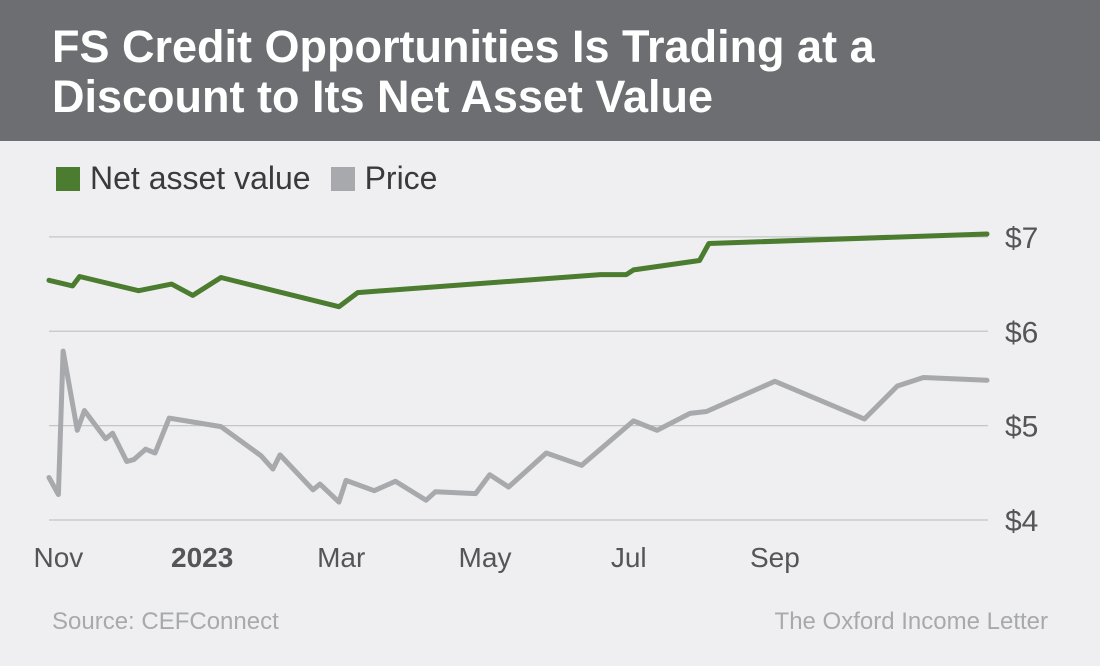 The width and height of the screenshot is (1100, 666). What do you see at coordinates (629, 557) in the screenshot?
I see `x-tick-label: Jul` at bounding box center [629, 557].